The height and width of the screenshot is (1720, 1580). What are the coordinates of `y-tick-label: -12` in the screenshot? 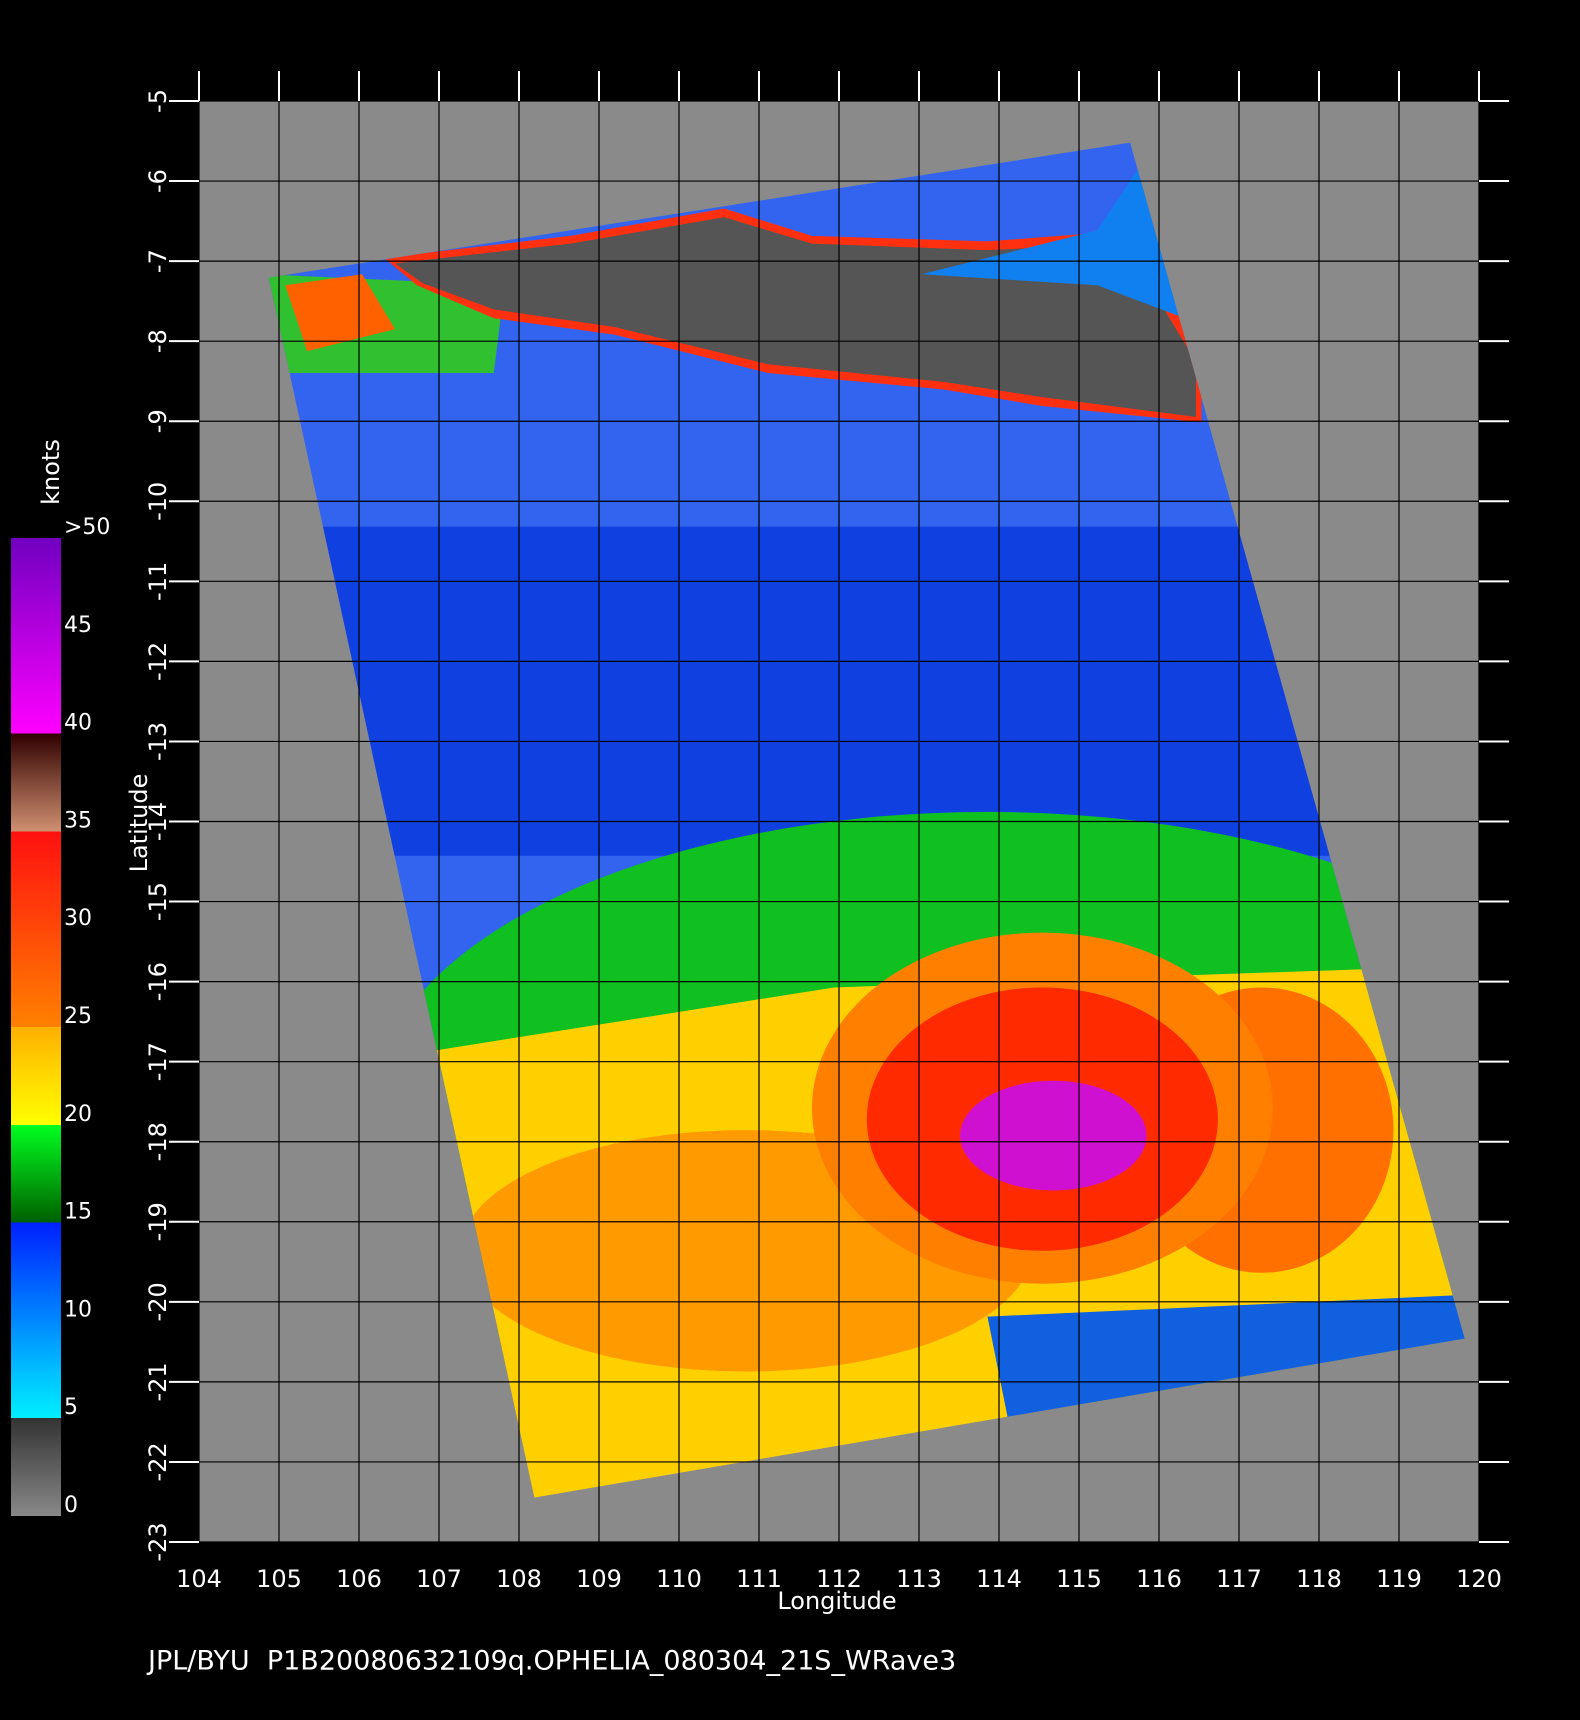 It's located at (158, 661).